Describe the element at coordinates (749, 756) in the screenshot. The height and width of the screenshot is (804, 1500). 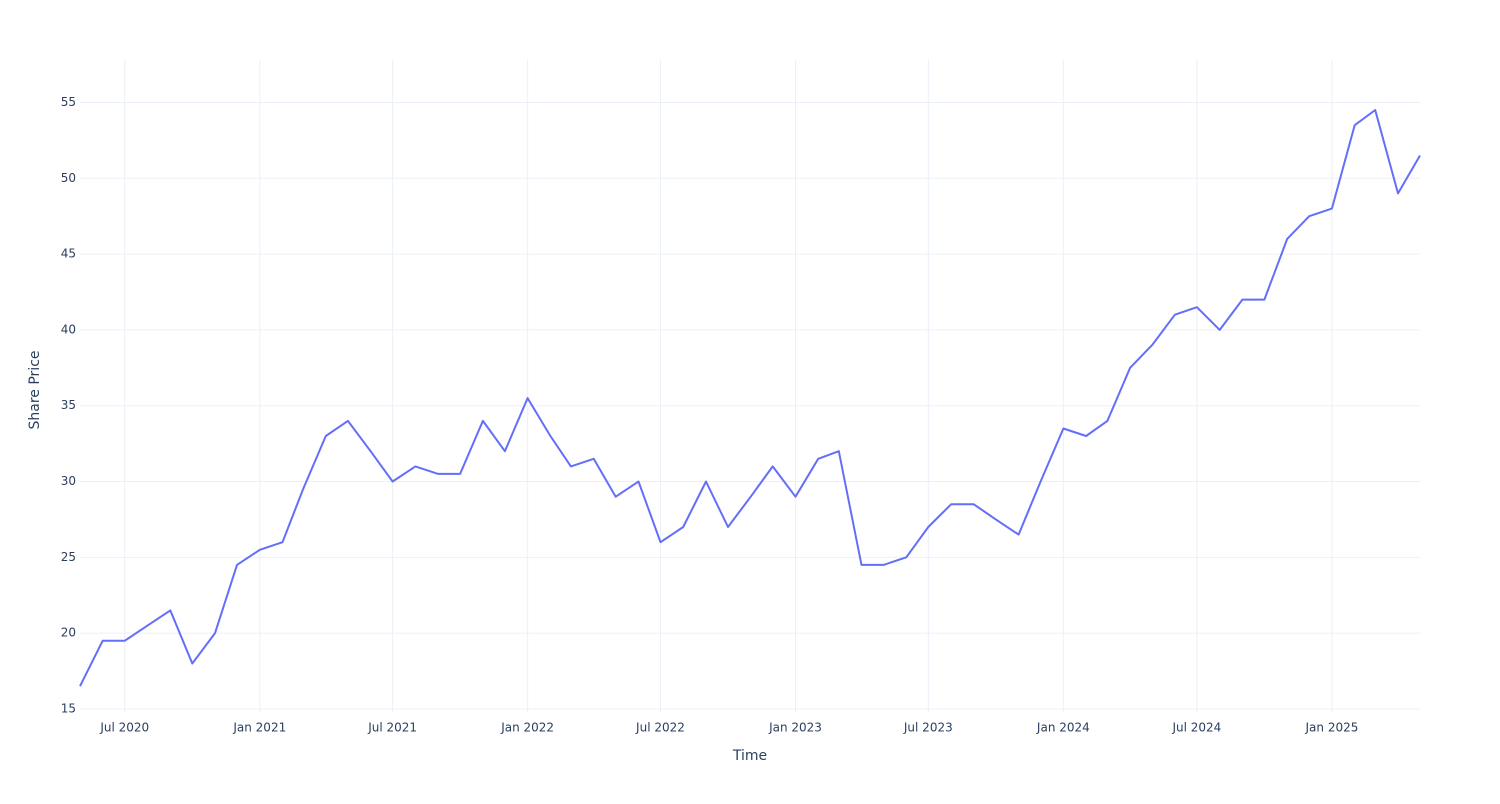
I see `x-axis-title: Time` at that location.